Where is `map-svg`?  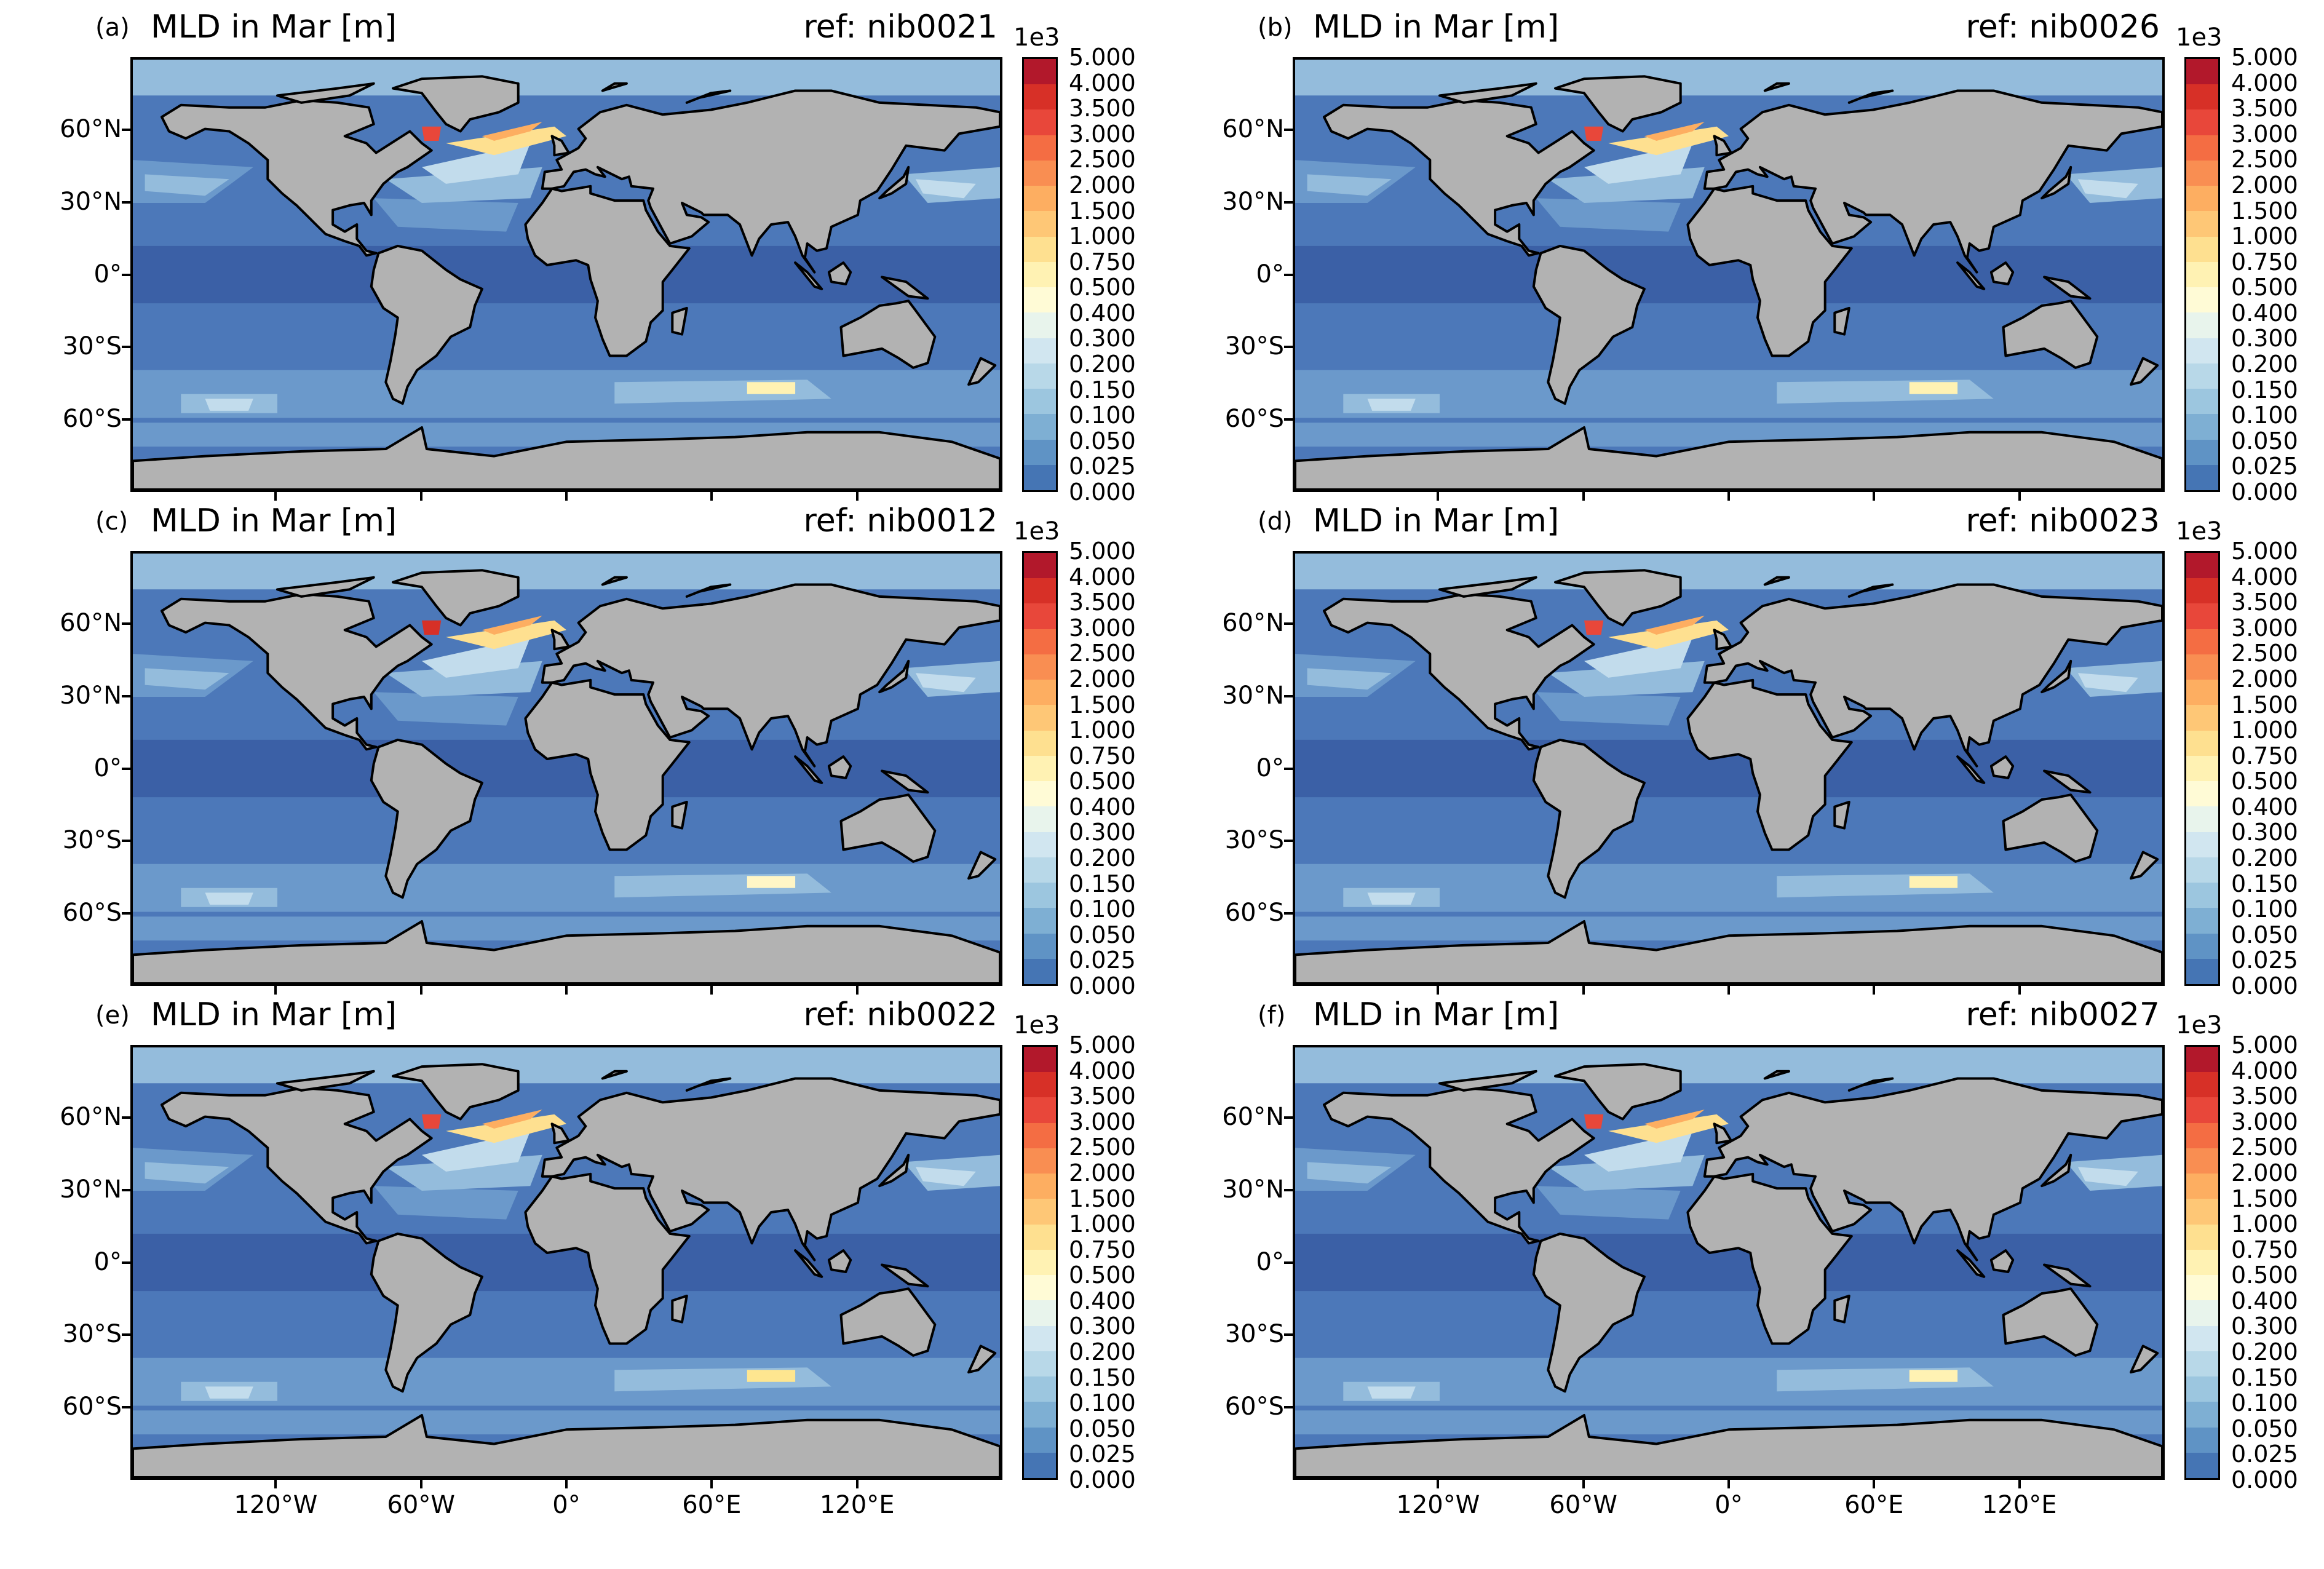
map-svg is located at coordinates (566, 275).